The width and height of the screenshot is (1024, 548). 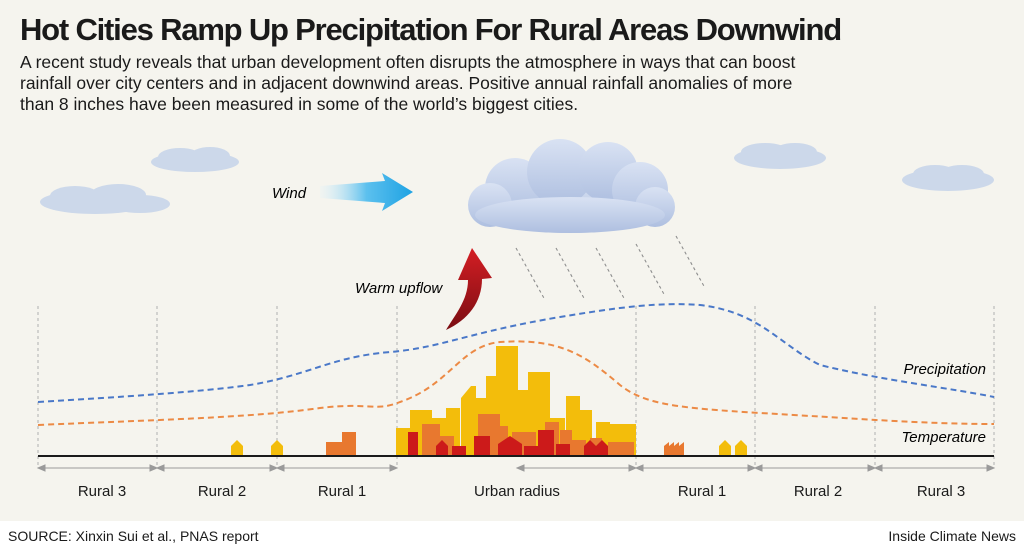 What do you see at coordinates (341, 444) in the screenshot?
I see `barn-icon` at bounding box center [341, 444].